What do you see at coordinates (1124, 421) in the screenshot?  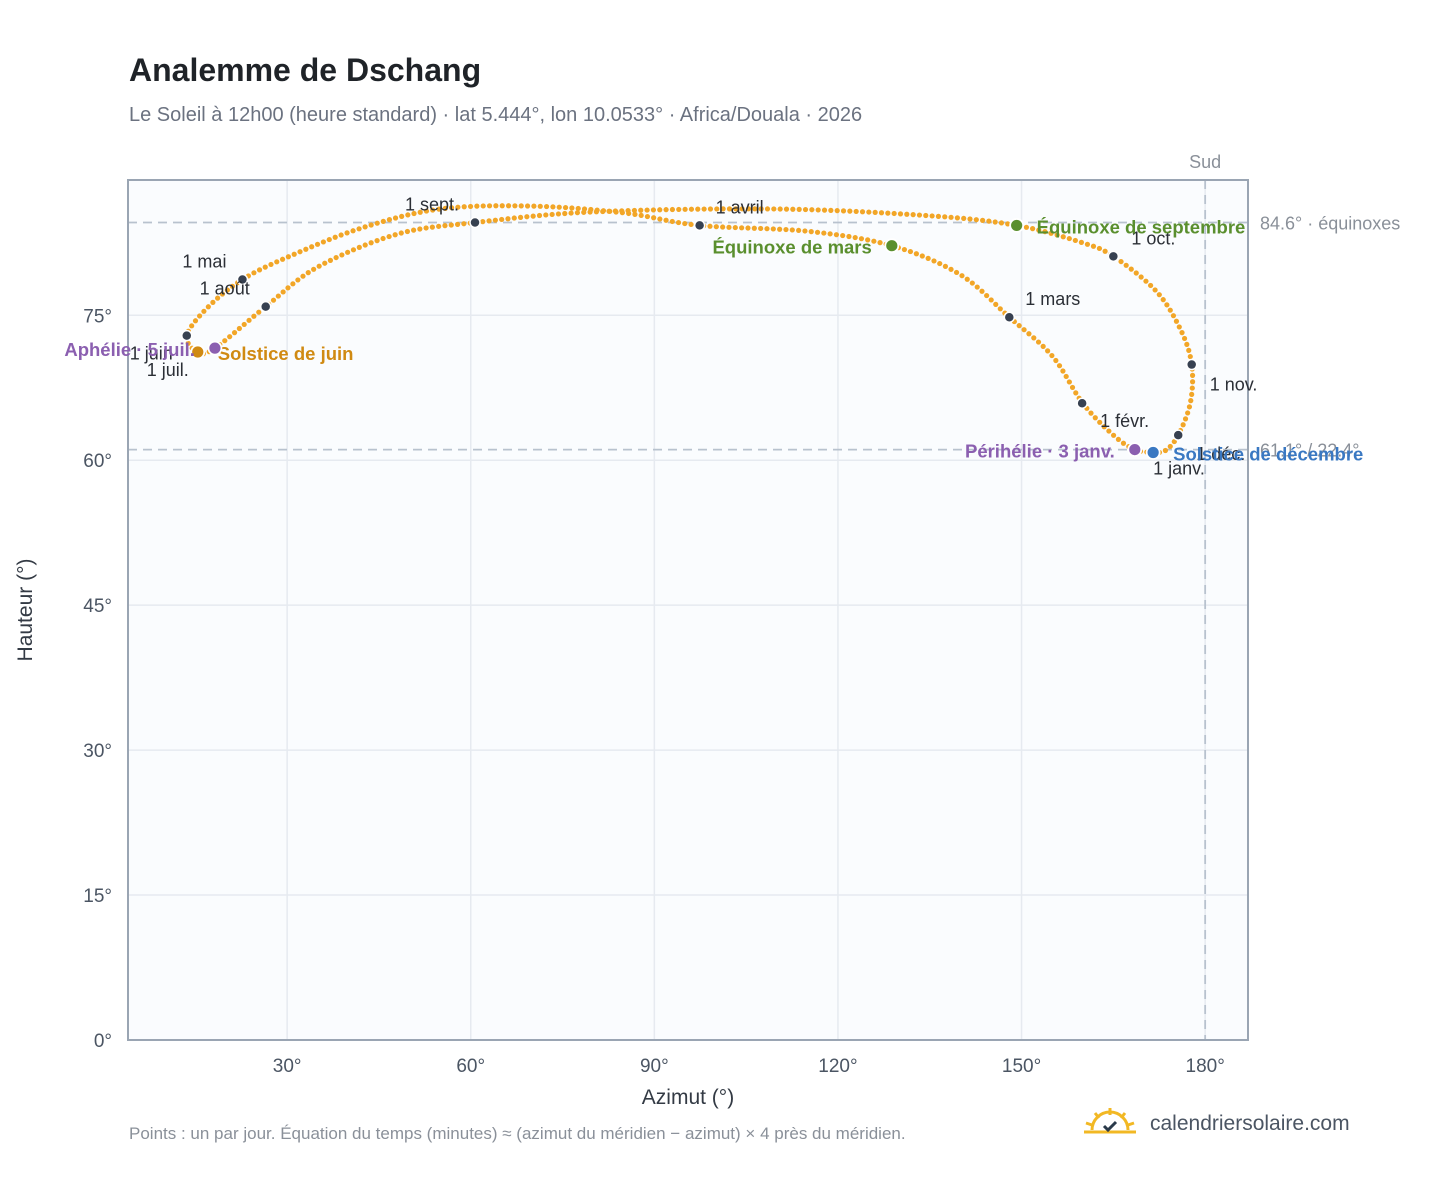 I see `month-marker-label: 1 févr.` at bounding box center [1124, 421].